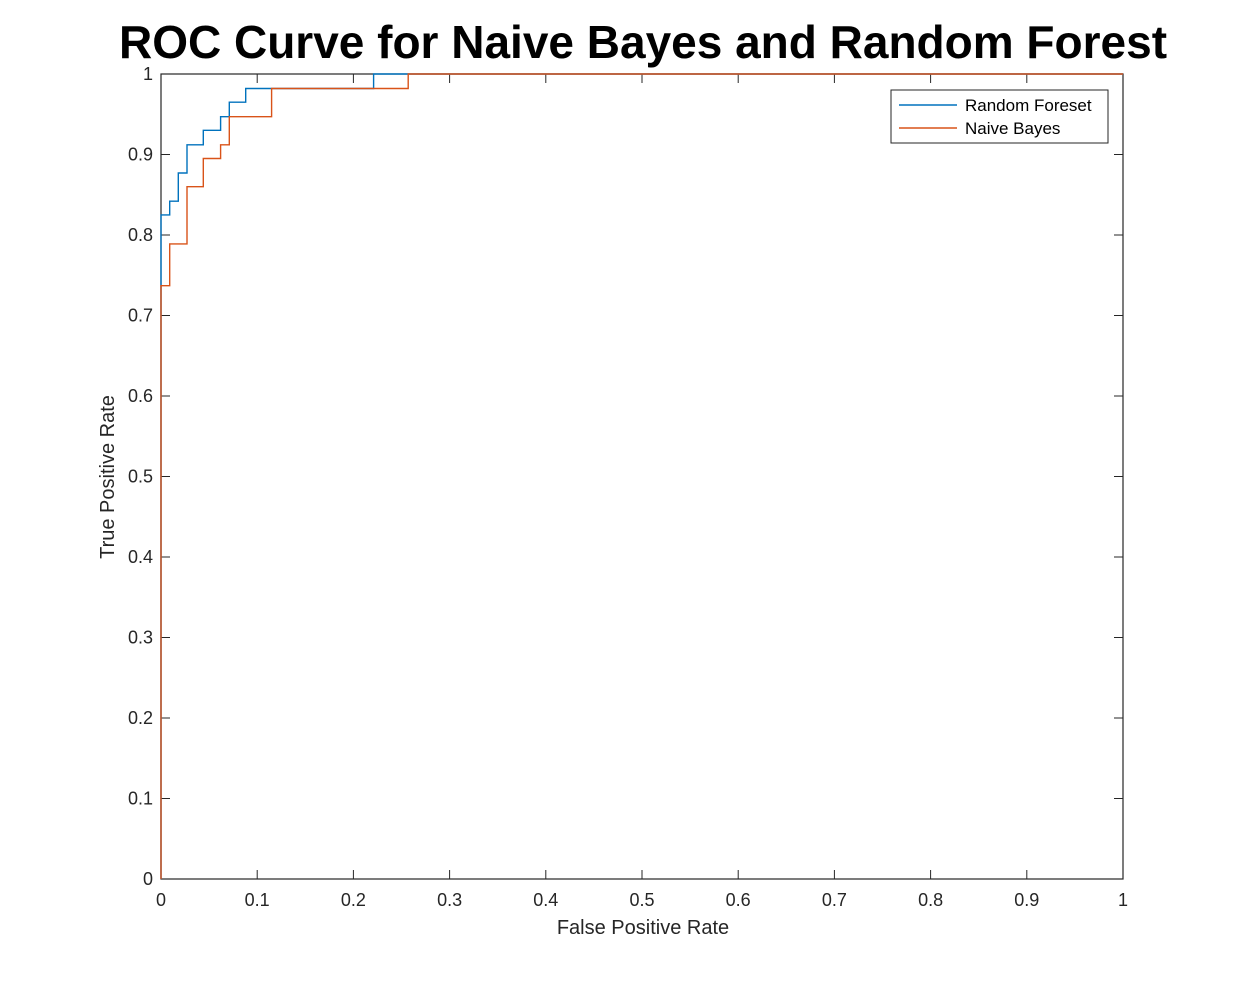 The width and height of the screenshot is (1242, 988). I want to click on x-tick-label: 0.6, so click(738, 900).